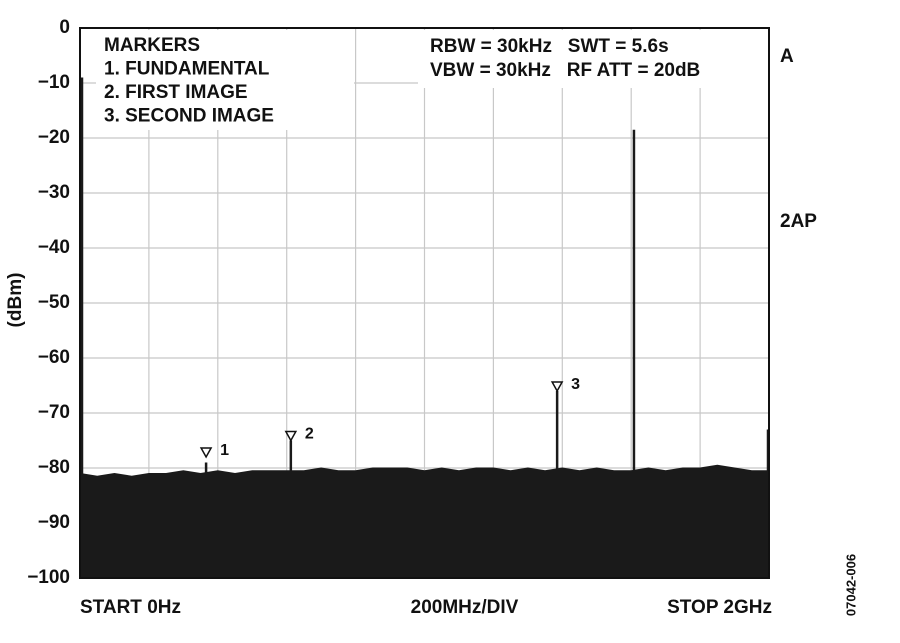  What do you see at coordinates (224, 450) in the screenshot?
I see `marker-label: 1` at bounding box center [224, 450].